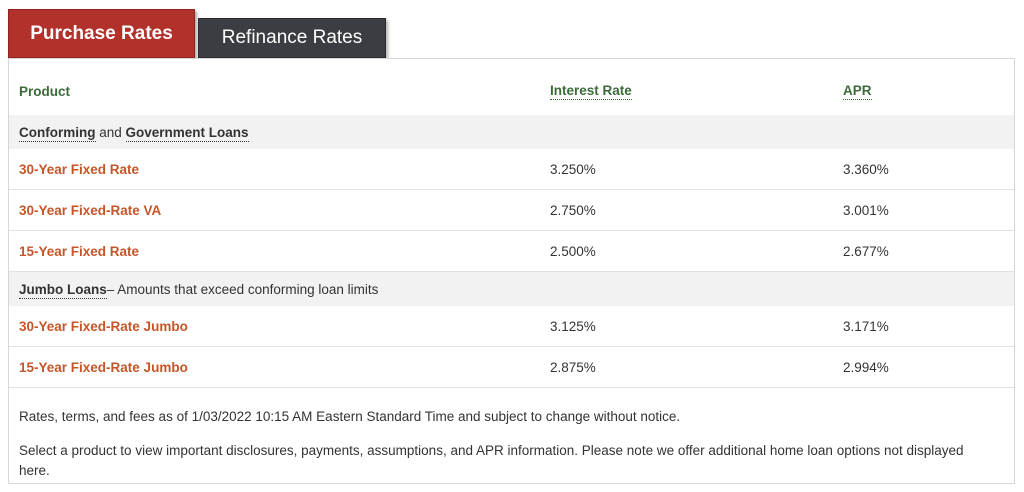  I want to click on product-link: 15-Year Fixed Rate, so click(79, 251).